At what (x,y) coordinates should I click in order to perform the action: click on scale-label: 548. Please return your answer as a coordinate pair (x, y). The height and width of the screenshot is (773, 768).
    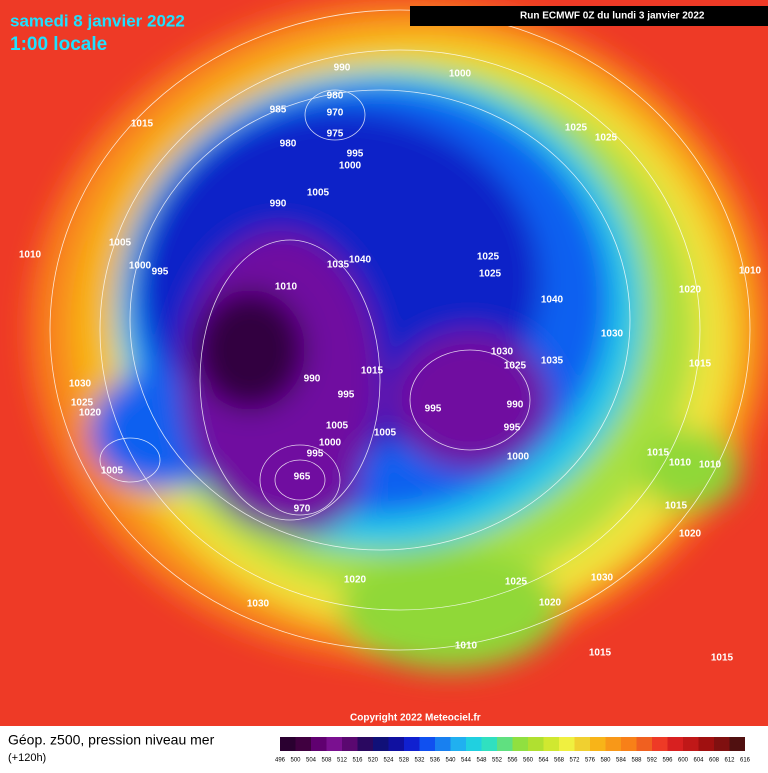
    Looking at the image, I should click on (481, 761).